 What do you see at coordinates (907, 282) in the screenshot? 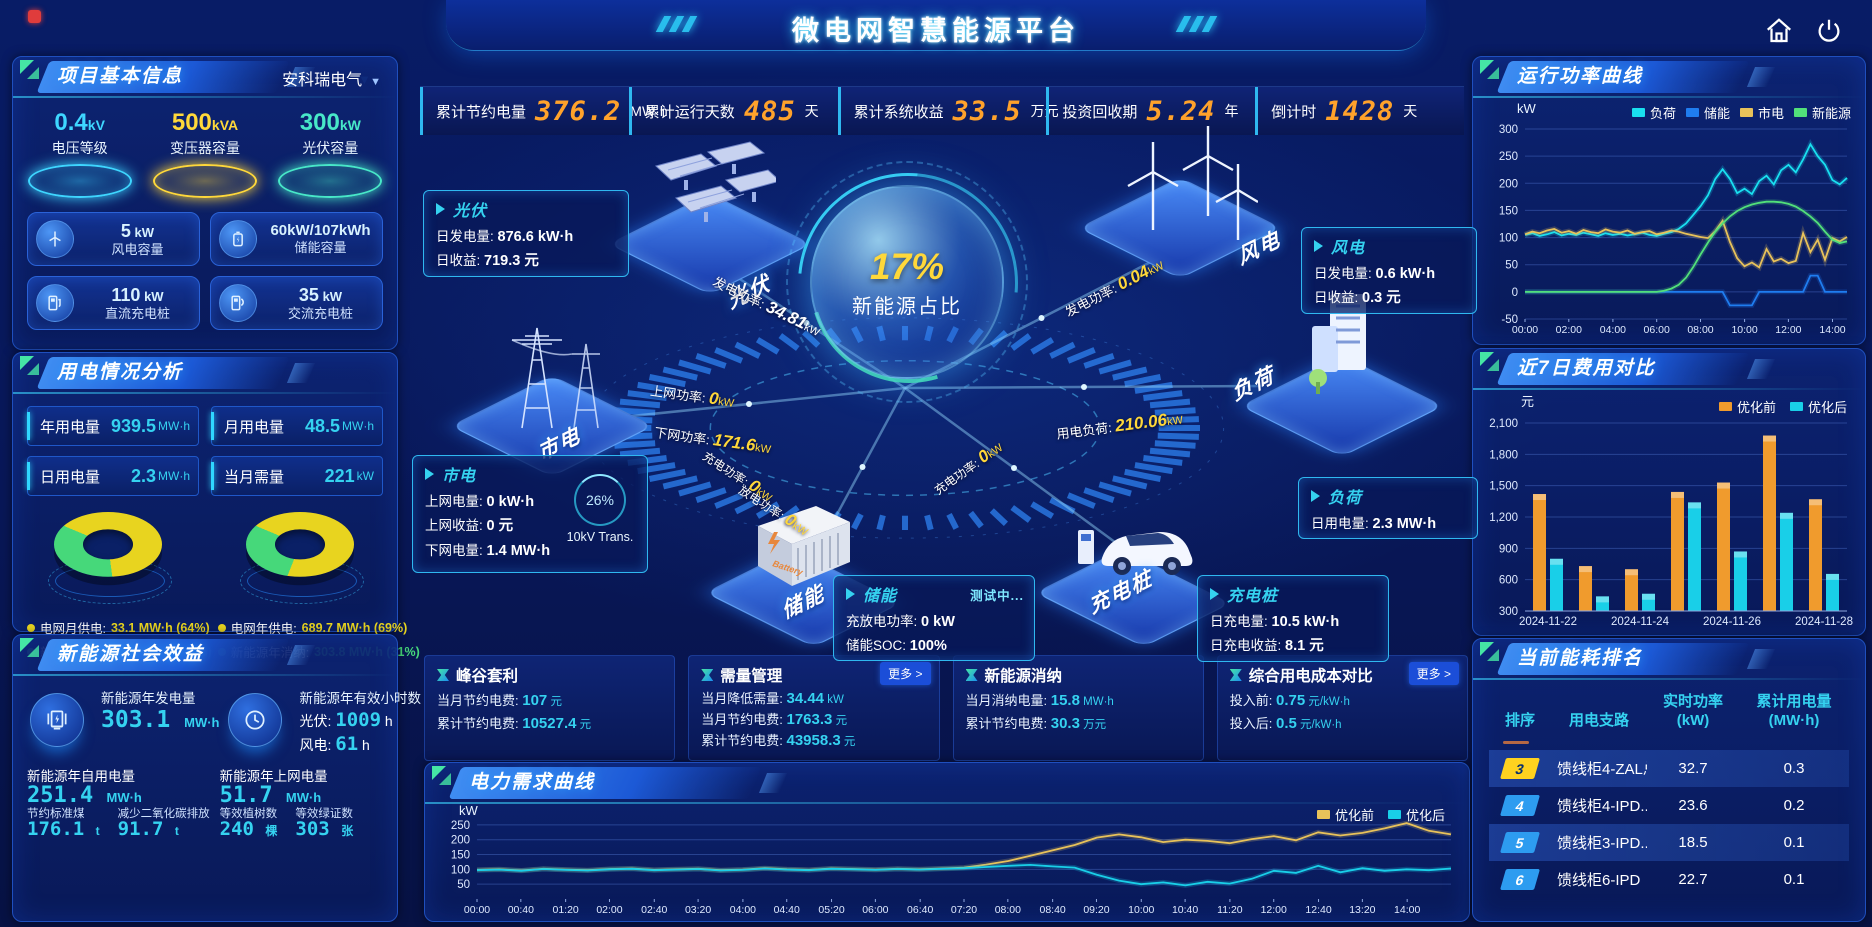
I see `new-energy-share-sphere: 17% 新能源占比` at bounding box center [907, 282].